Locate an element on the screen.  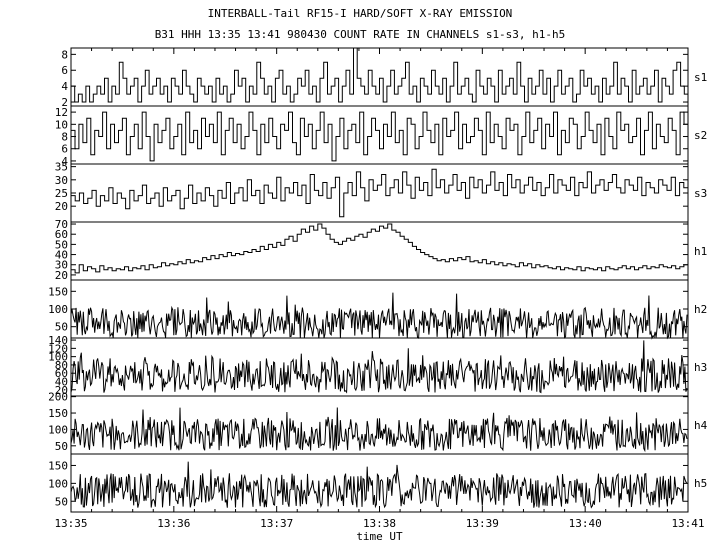
y-tick-label-h1: 50 is located at coordinates (61, 244).